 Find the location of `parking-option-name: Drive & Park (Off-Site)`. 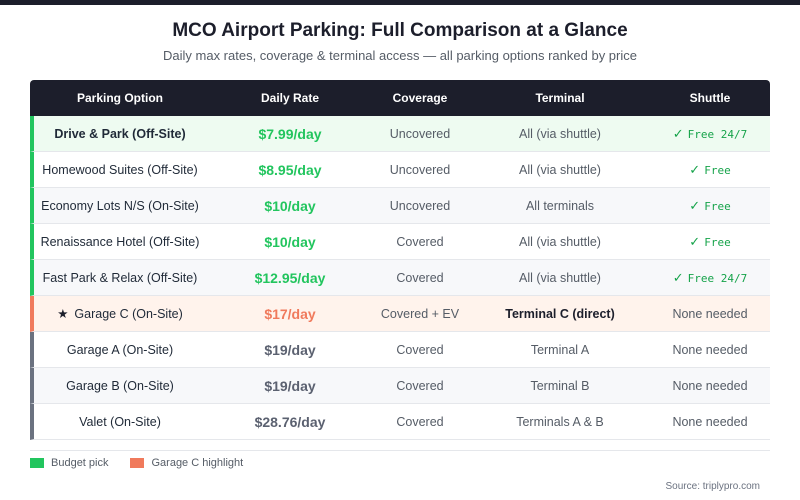

parking-option-name: Drive & Park (Off-Site) is located at coordinates (120, 133).